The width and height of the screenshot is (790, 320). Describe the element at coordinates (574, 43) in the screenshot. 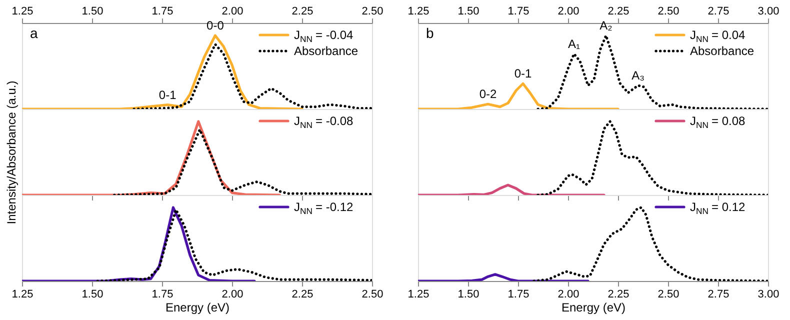

I see `annotation: A₁` at that location.